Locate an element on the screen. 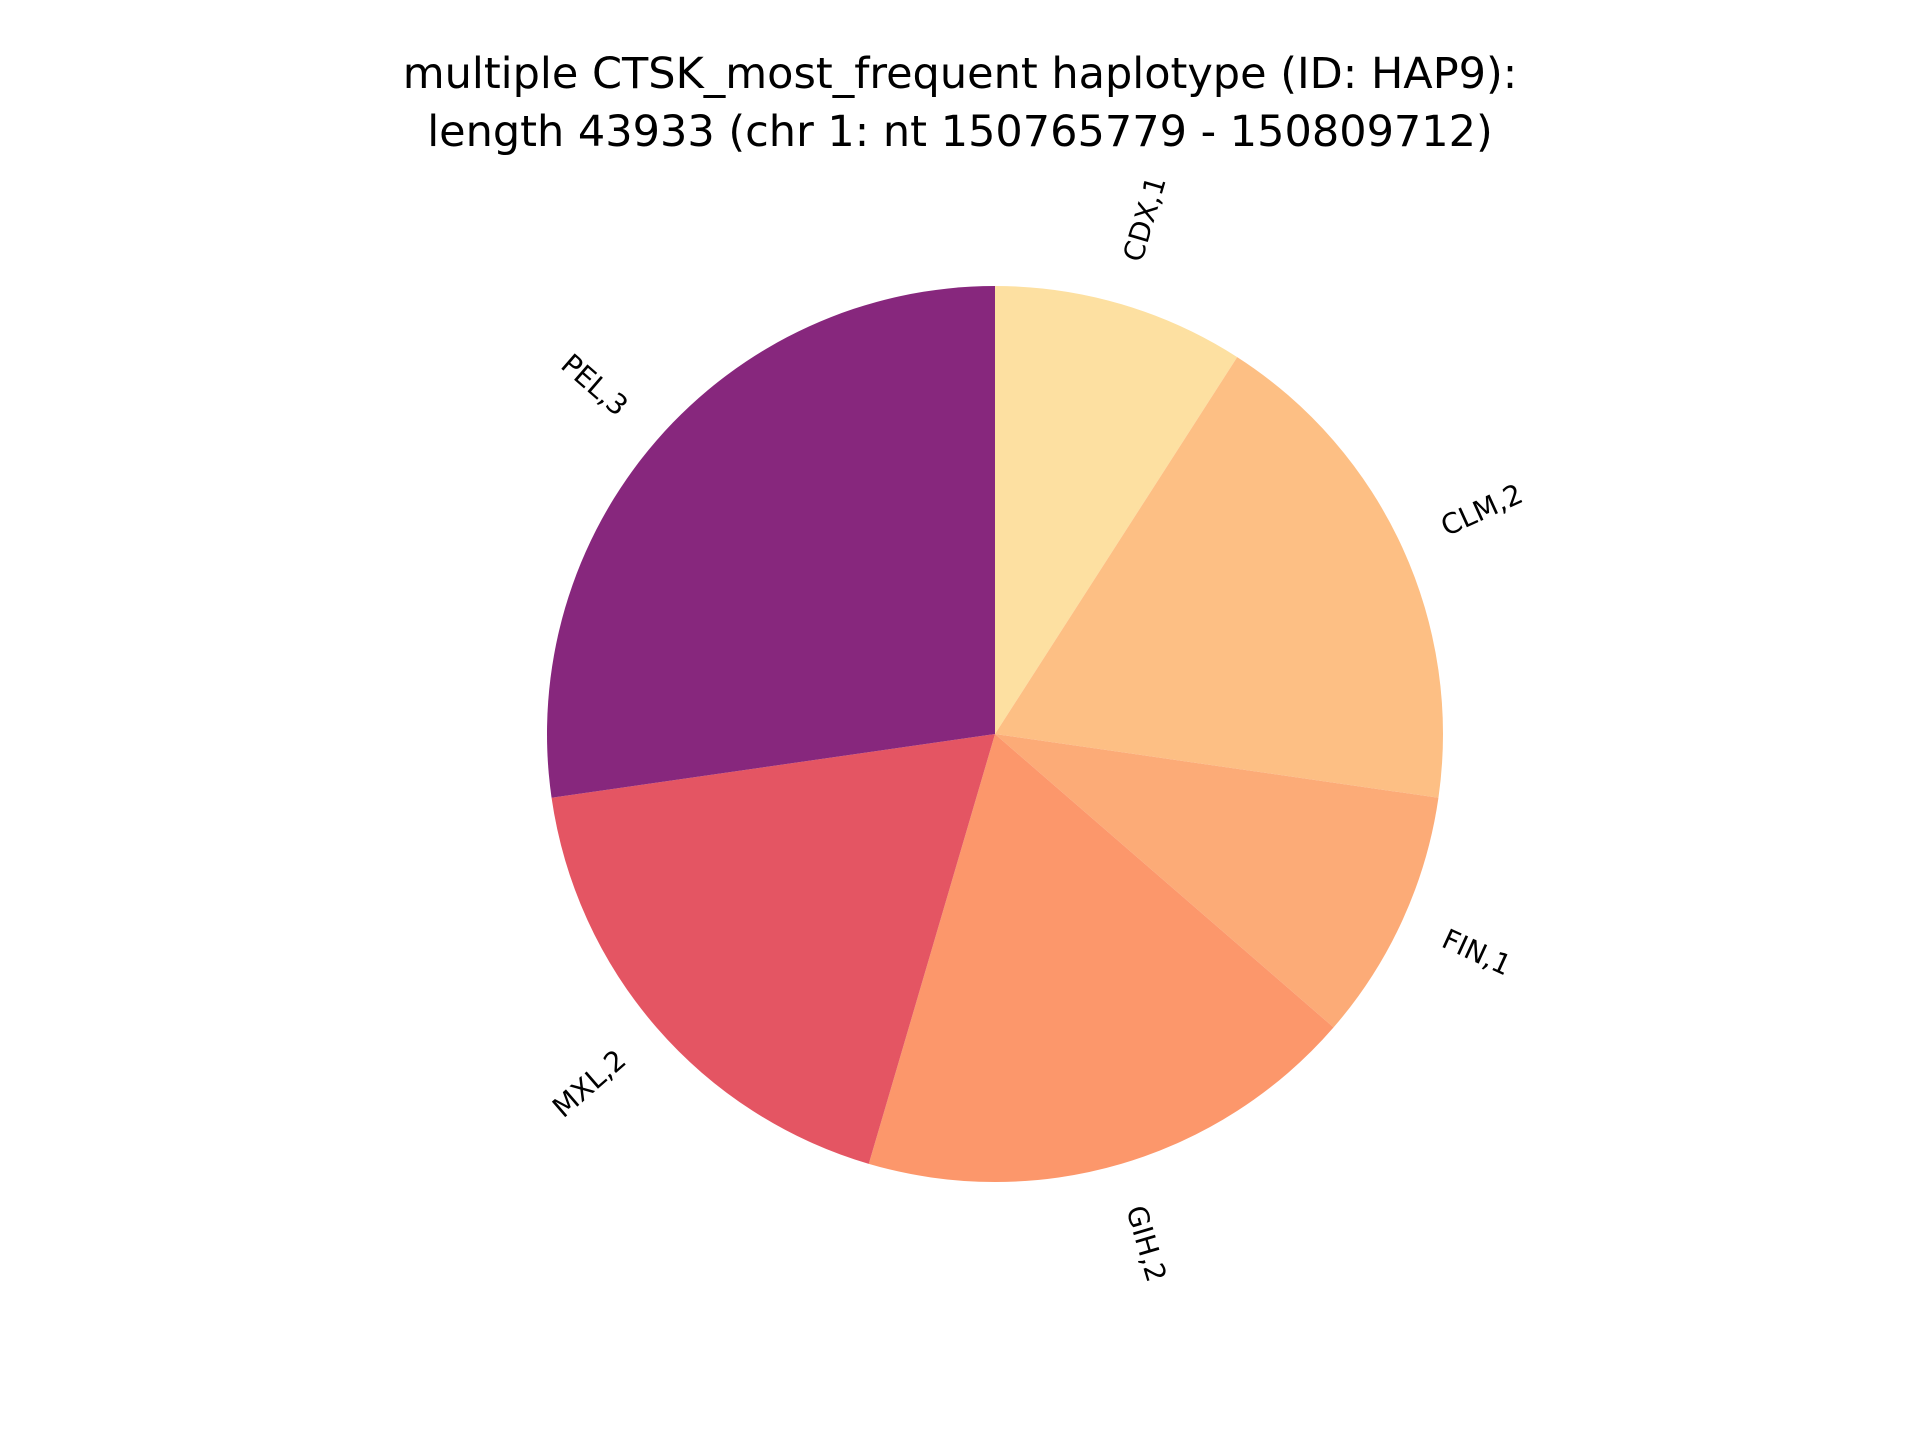 The height and width of the screenshot is (1440, 1920). pie-label-pel: PEL,3 is located at coordinates (595, 384).